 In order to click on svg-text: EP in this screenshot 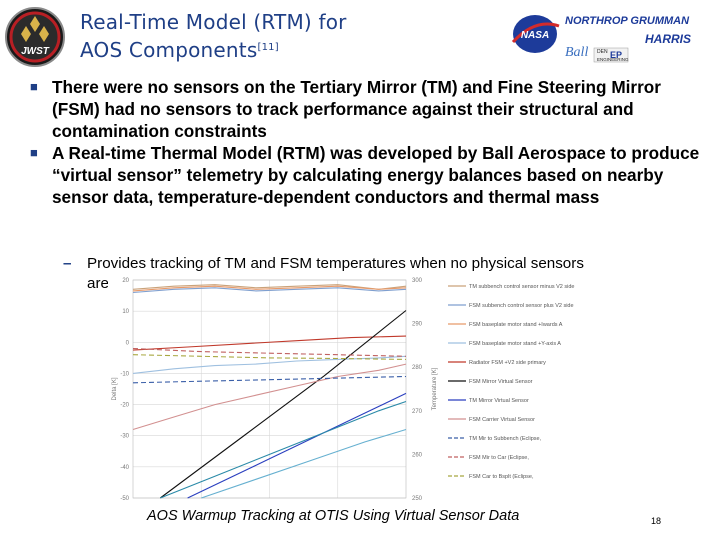, I will do `click(616, 55)`.